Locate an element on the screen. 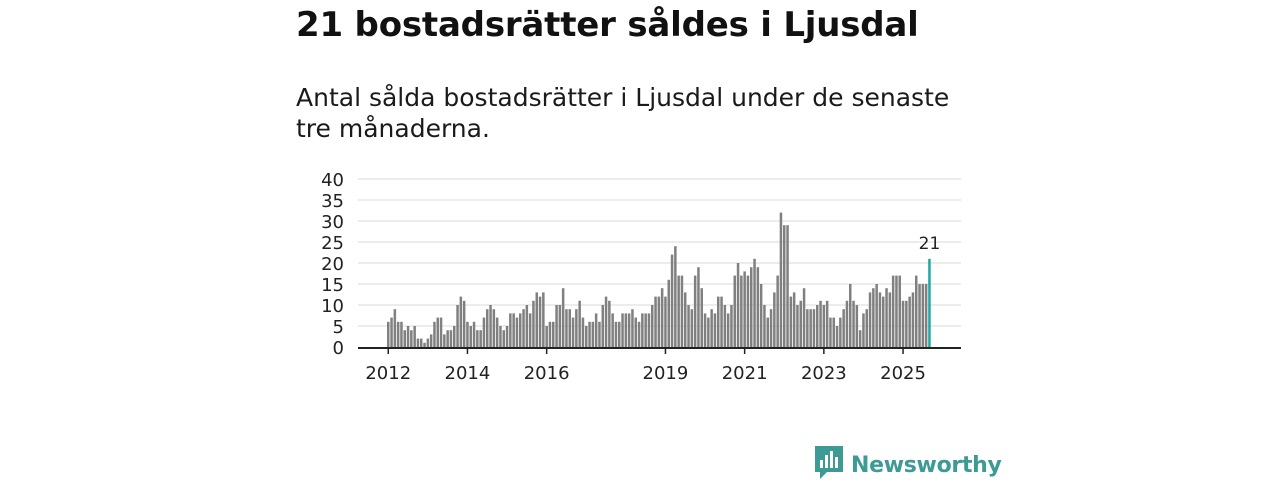 This screenshot has height=484, width=1280. y-tick-label: 10 is located at coordinates (332, 306).